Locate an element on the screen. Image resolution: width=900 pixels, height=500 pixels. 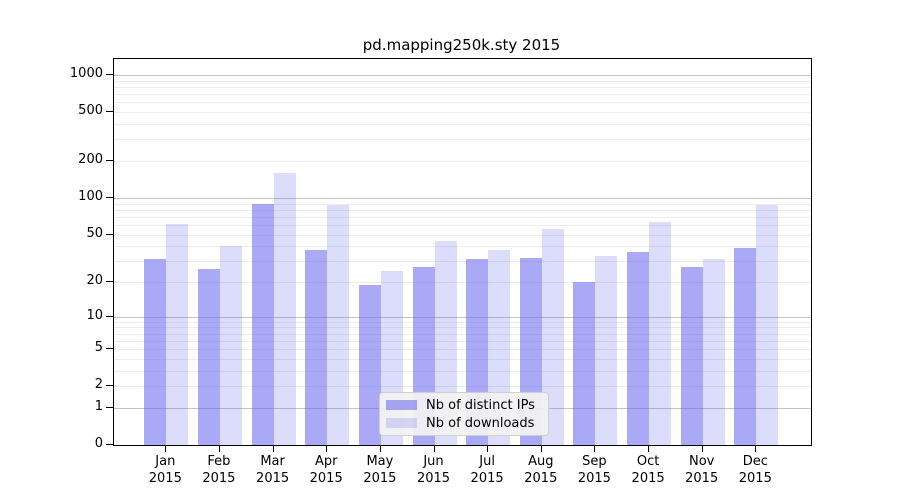
x-tick-may is located at coordinates (380, 448).